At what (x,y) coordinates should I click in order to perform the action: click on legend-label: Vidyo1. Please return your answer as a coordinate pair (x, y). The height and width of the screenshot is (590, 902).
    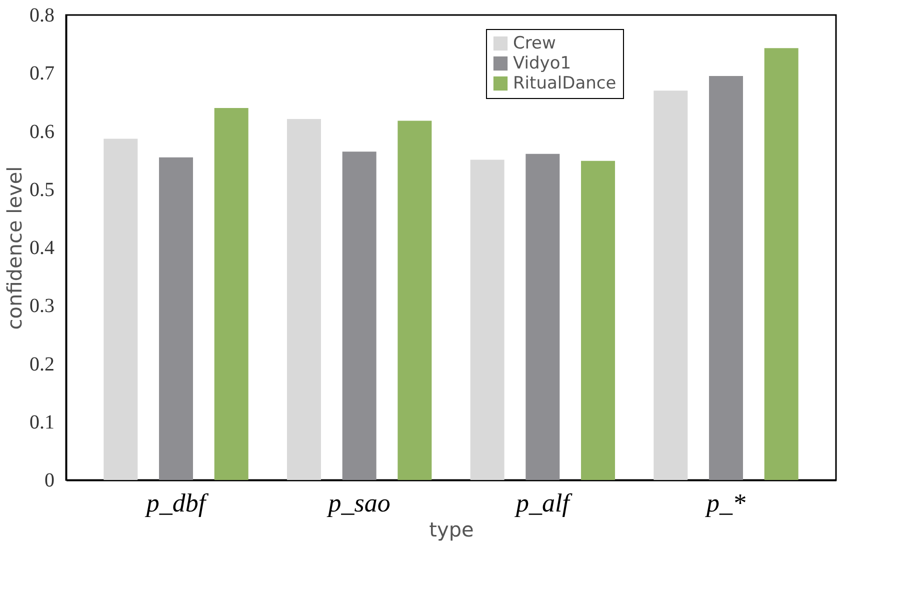
    Looking at the image, I should click on (542, 64).